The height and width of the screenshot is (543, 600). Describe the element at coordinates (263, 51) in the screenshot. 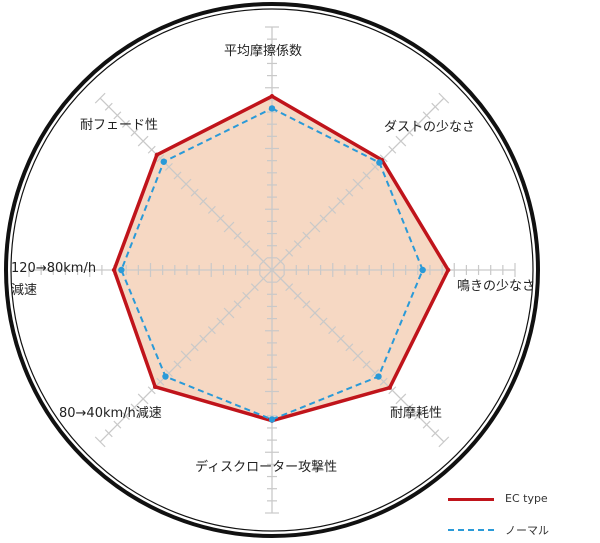

I see `axis-label-friction: 平均摩擦係数` at that location.